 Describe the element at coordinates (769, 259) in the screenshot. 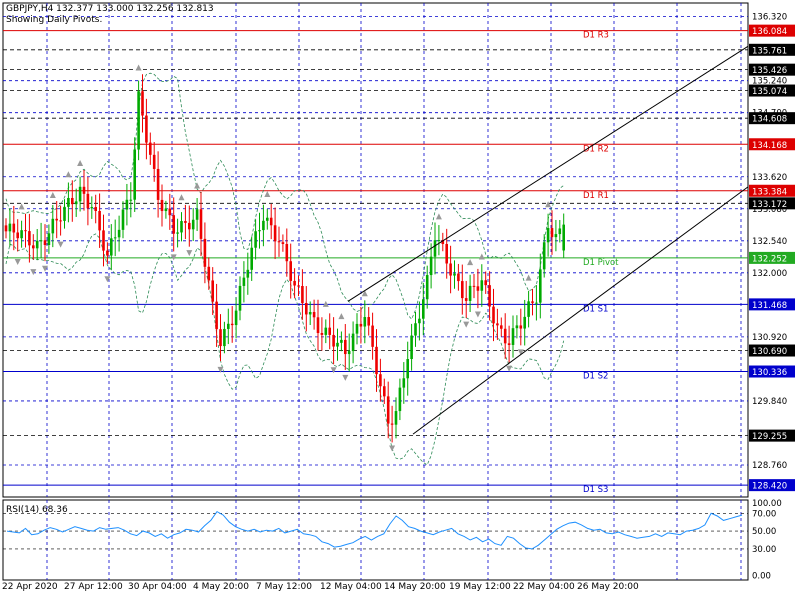

I see `pivot-level-label: 132.252` at that location.